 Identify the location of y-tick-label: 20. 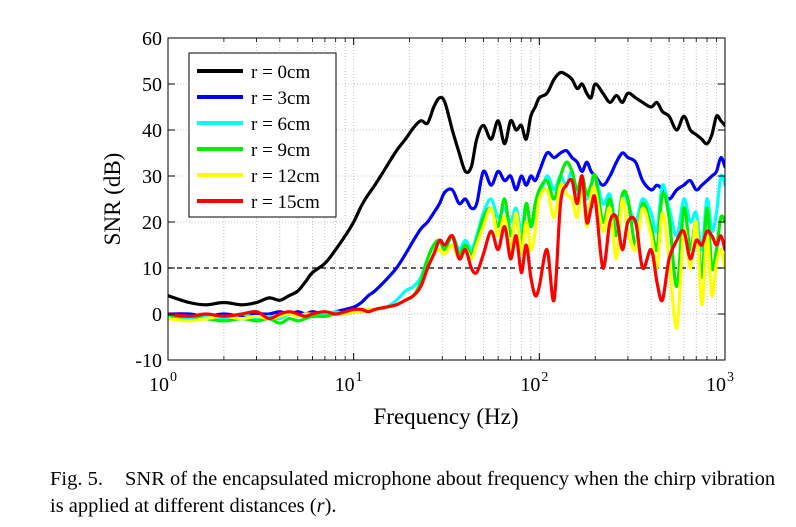
(152, 223).